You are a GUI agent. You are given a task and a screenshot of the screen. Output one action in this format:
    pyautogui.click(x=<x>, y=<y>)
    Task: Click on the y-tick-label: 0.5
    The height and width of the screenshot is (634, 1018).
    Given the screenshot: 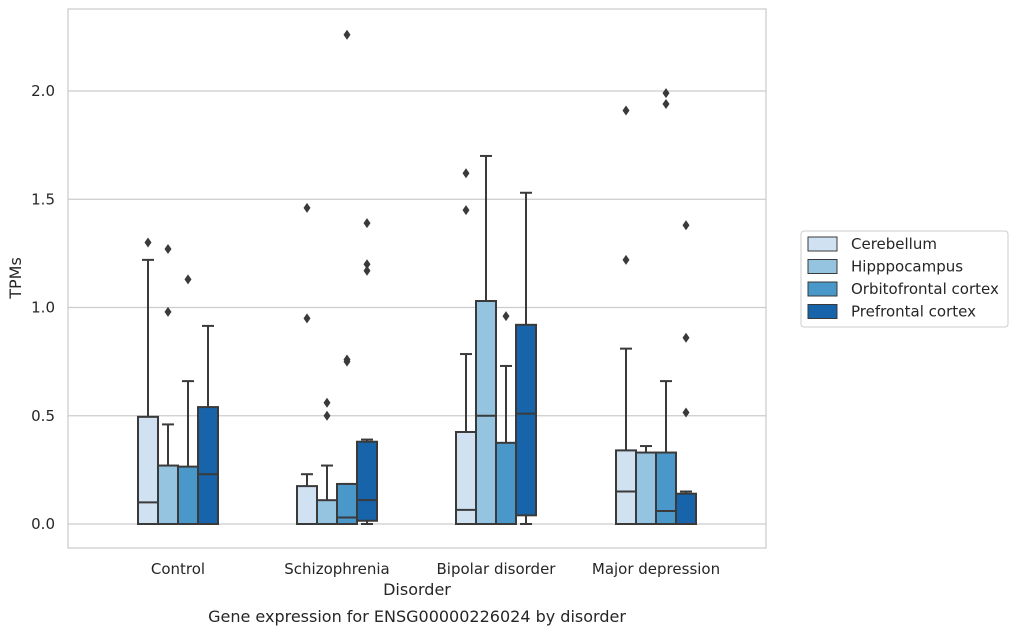 What is the action you would take?
    pyautogui.click(x=43, y=416)
    